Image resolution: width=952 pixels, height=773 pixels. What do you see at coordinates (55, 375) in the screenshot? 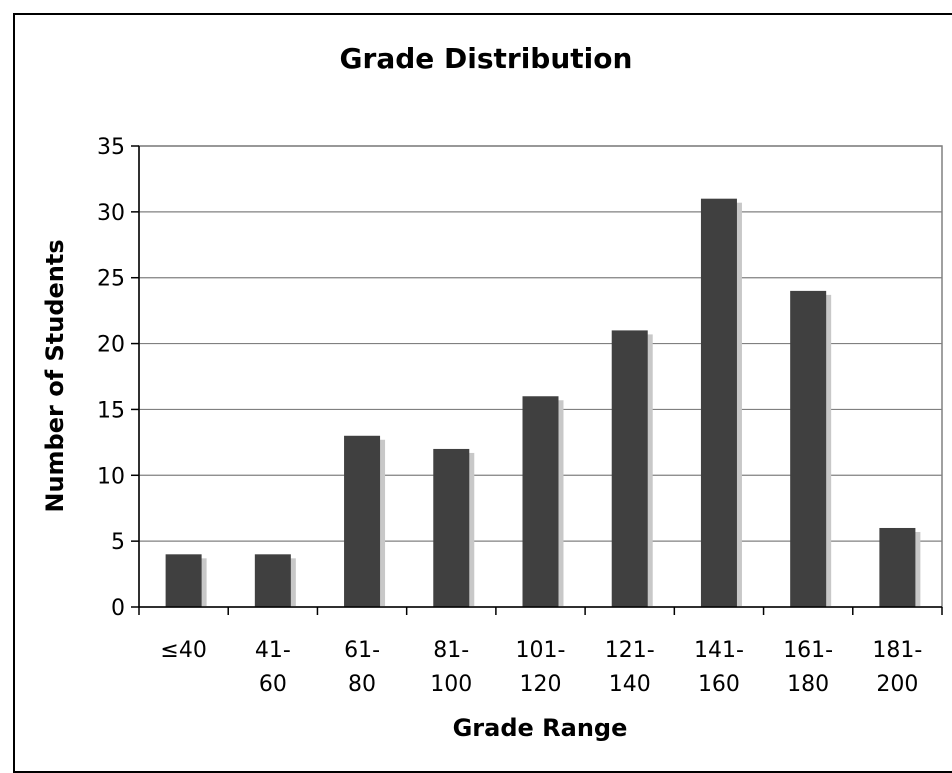
I see `y-axis-title: Number of Students` at bounding box center [55, 375].